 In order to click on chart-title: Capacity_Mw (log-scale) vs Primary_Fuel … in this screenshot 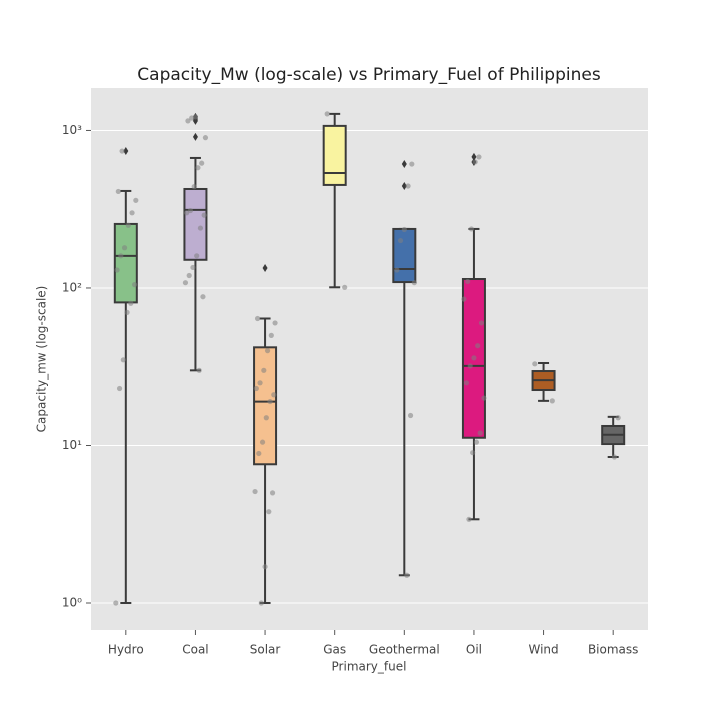, I will do `click(369, 75)`.